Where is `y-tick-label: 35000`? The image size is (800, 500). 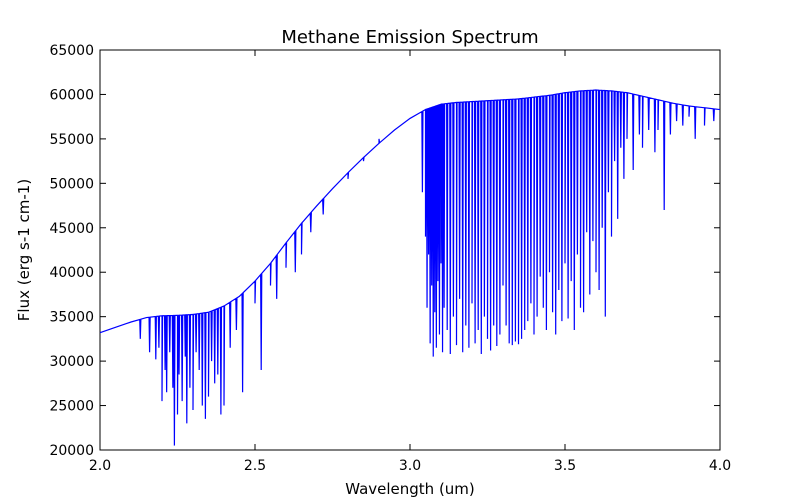 y-tick-label: 35000 is located at coordinates (71, 318).